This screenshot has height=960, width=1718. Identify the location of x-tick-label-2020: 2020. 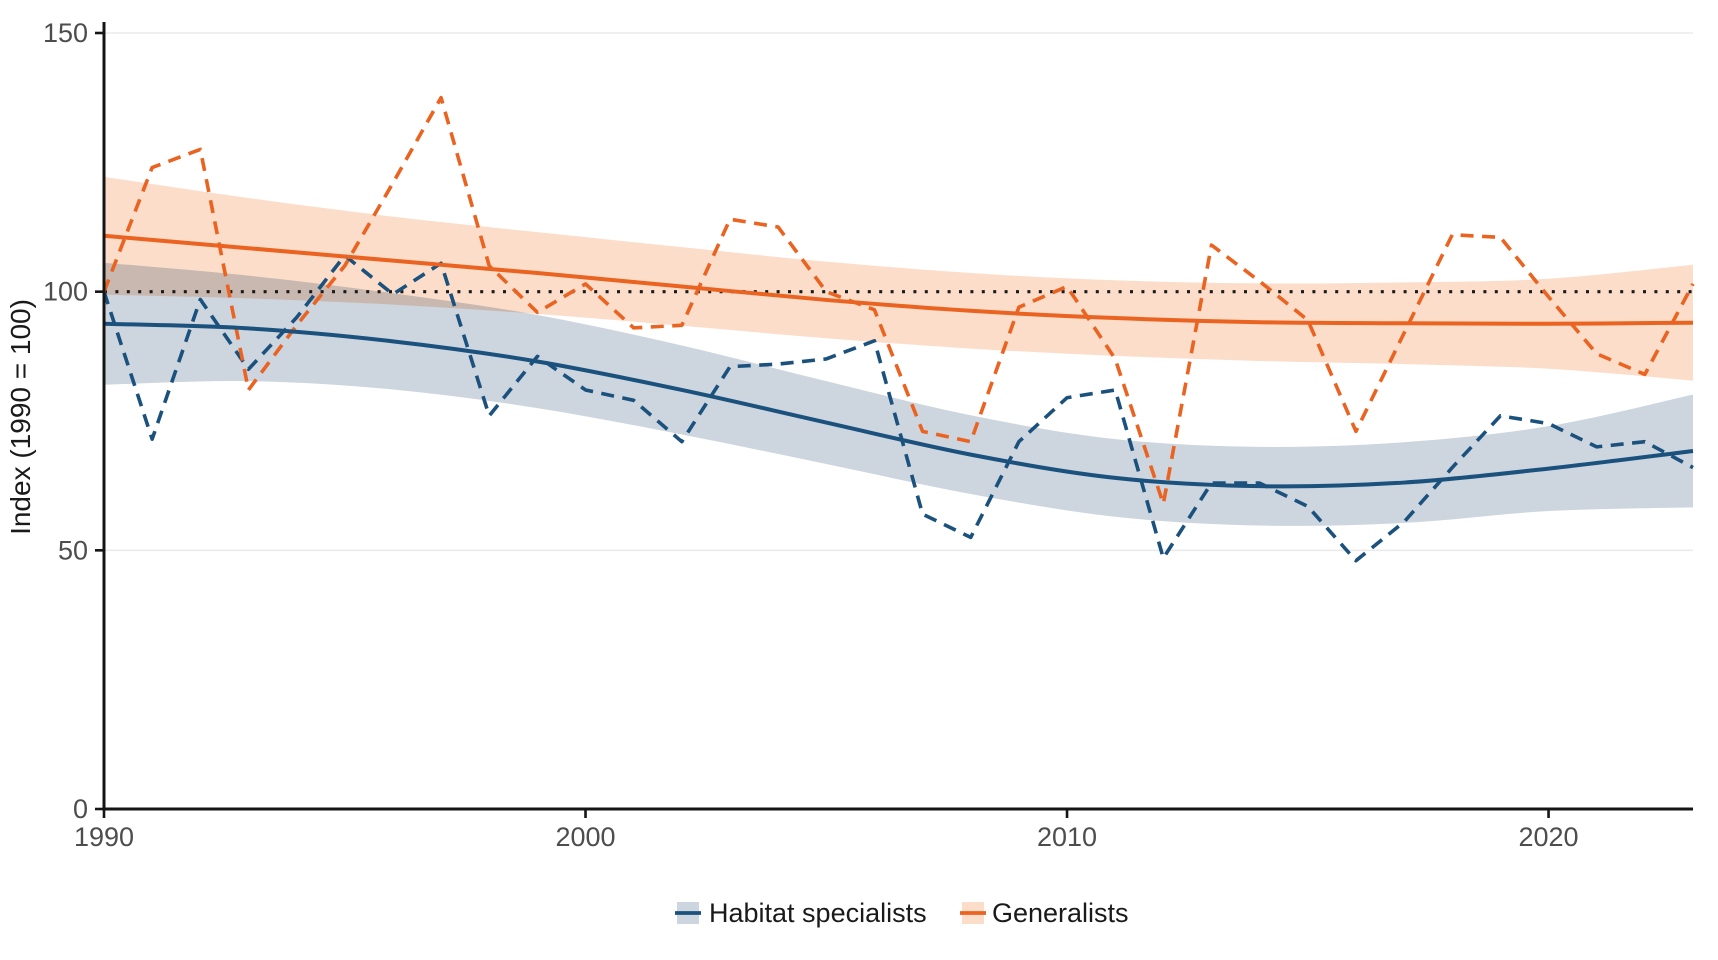
(1549, 837).